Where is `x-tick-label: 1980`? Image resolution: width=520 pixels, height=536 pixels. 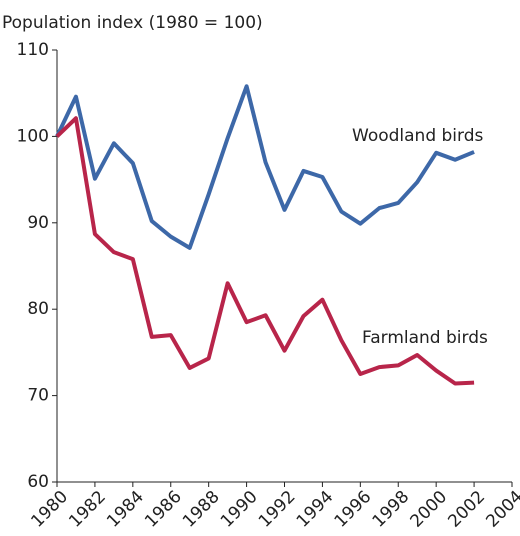 x-tick-label: 1980 is located at coordinates (49, 509).